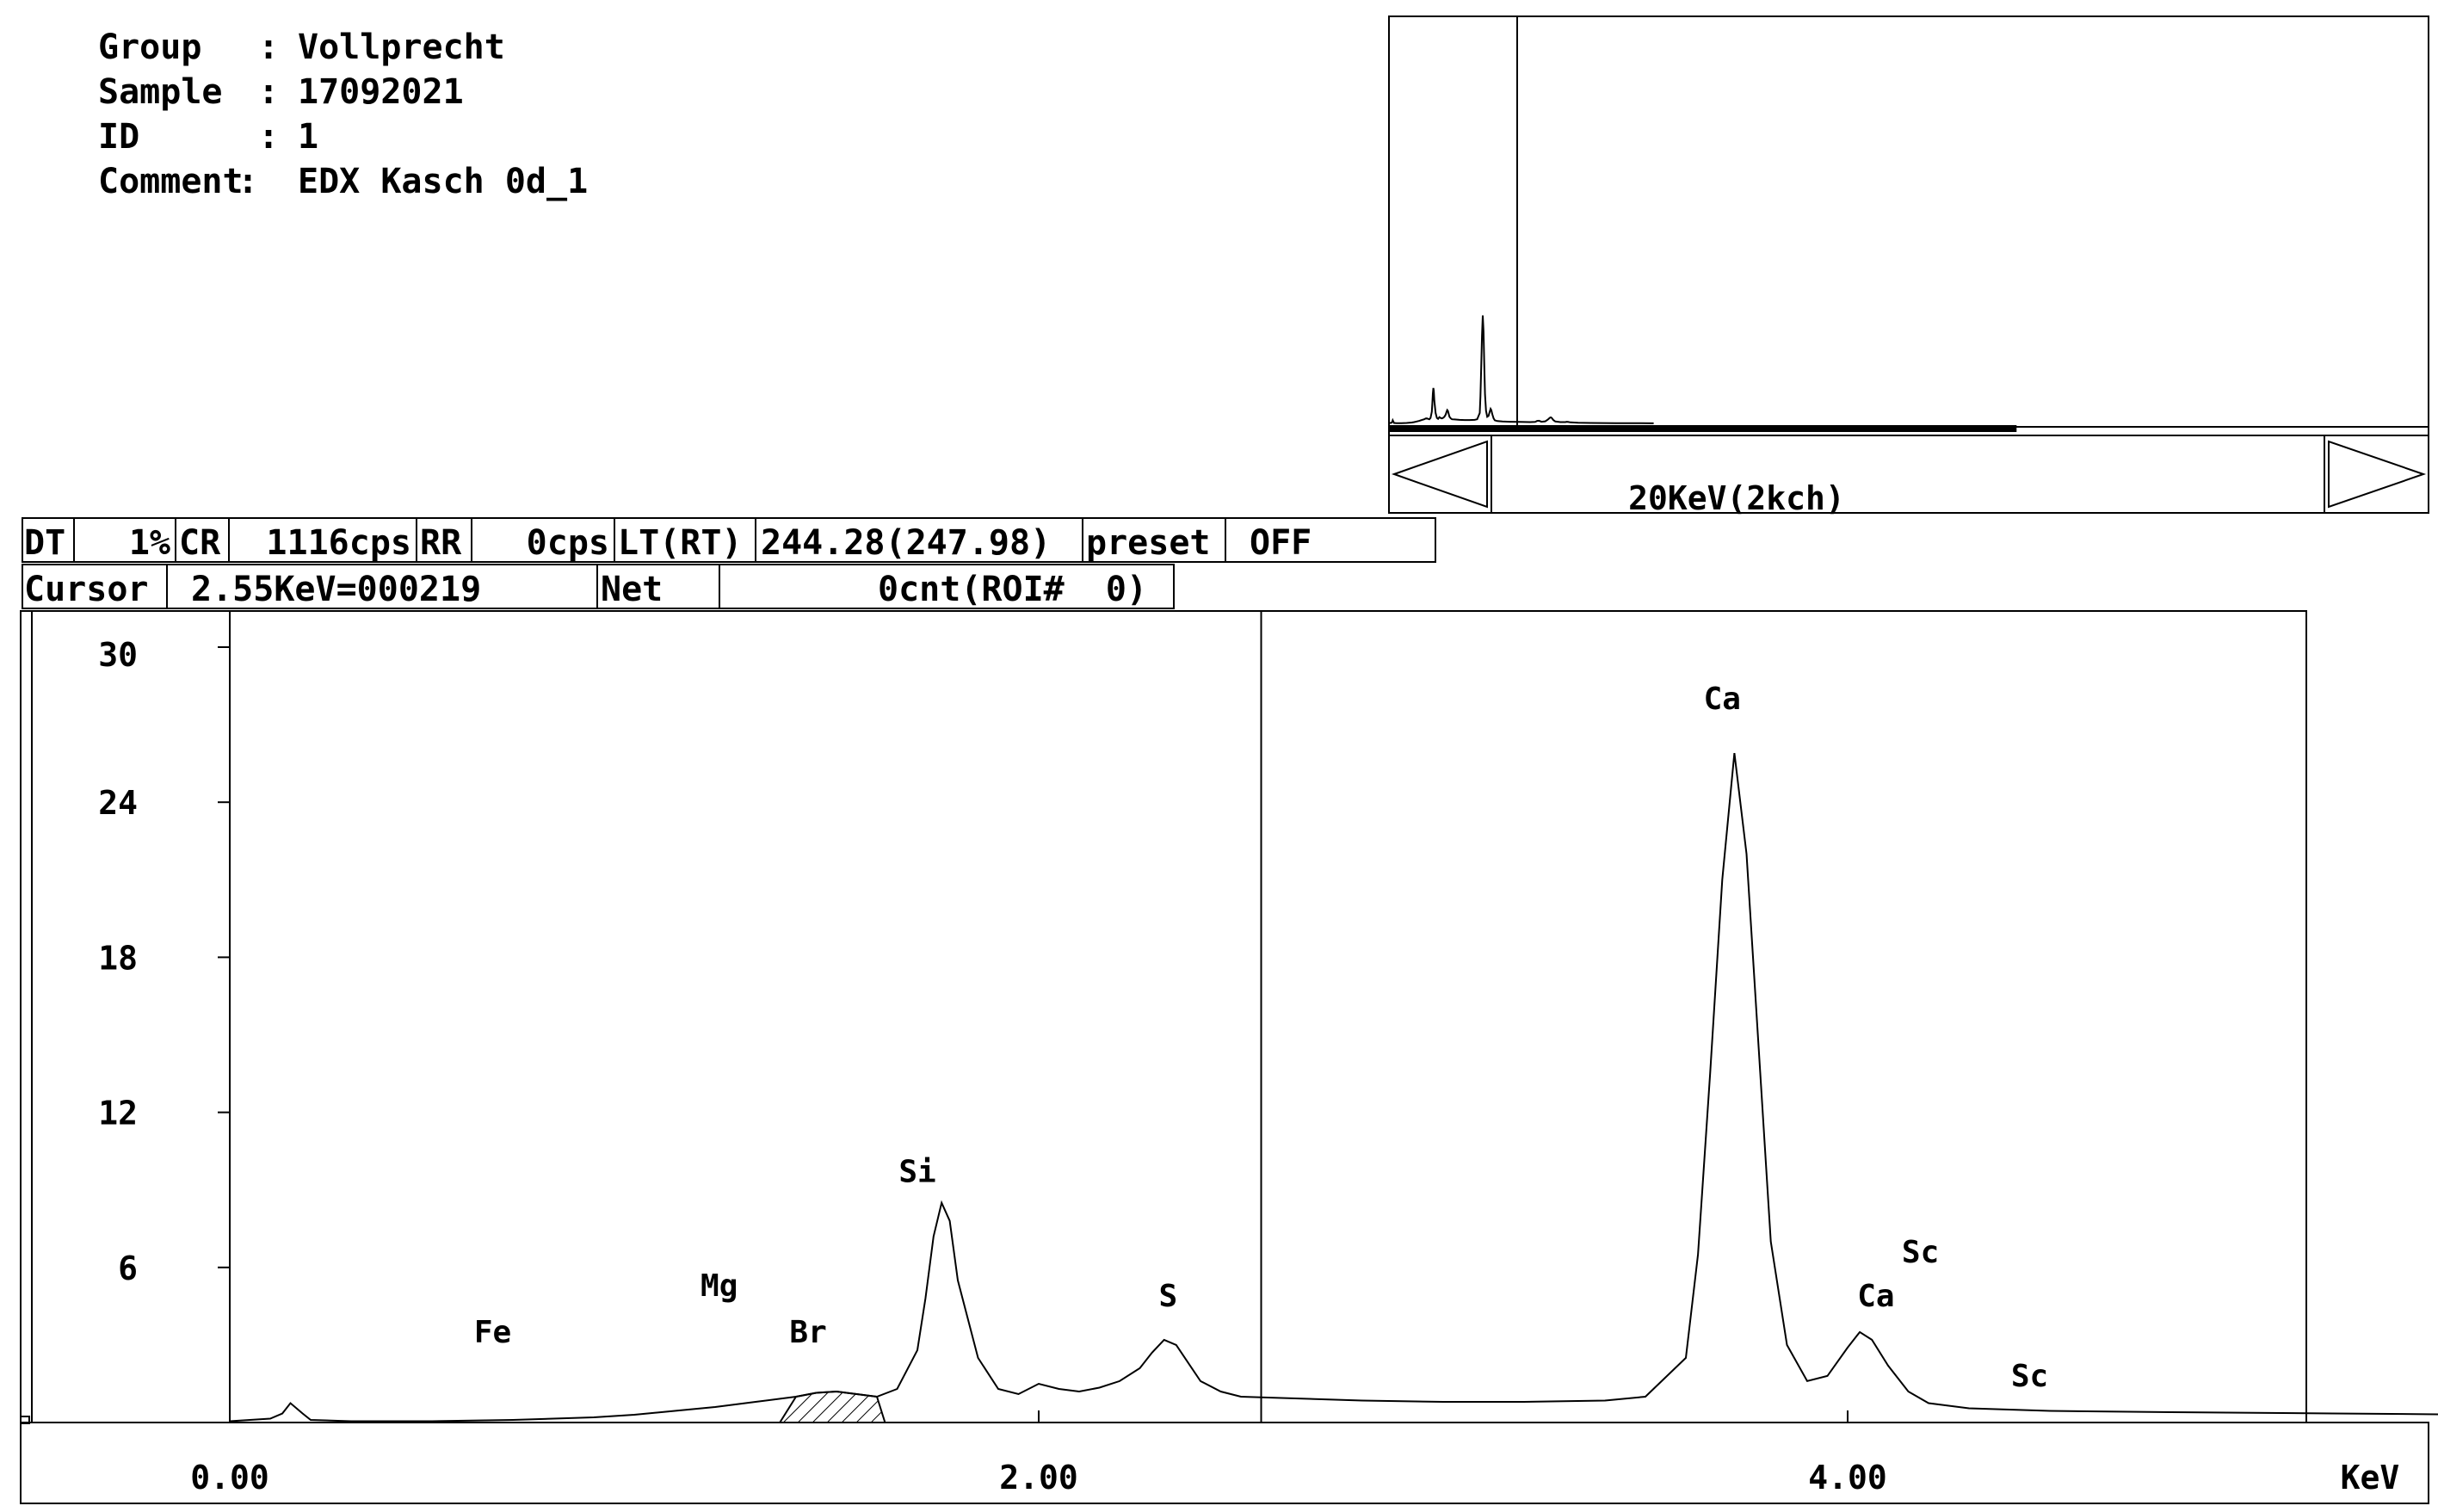 The height and width of the screenshot is (1512, 2438). I want to click on preset-label: preset, so click(1148, 543).